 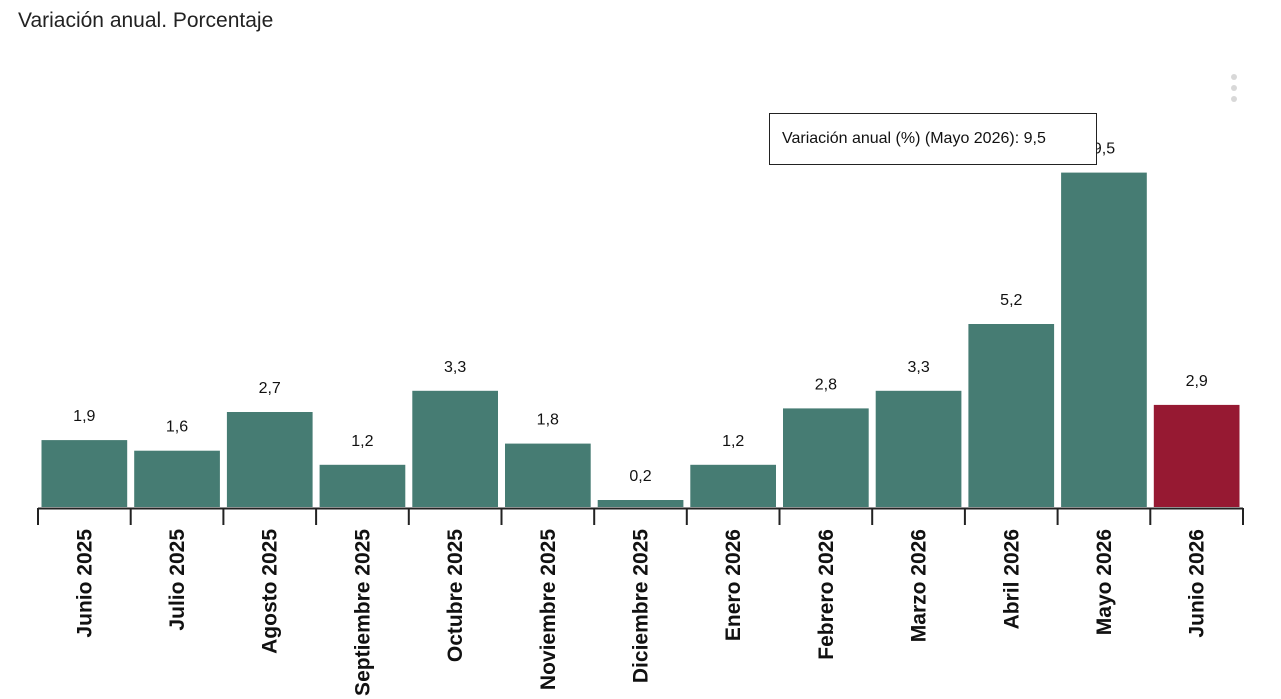 I want to click on x-tick-label: Diciembre 2025, so click(x=641, y=606).